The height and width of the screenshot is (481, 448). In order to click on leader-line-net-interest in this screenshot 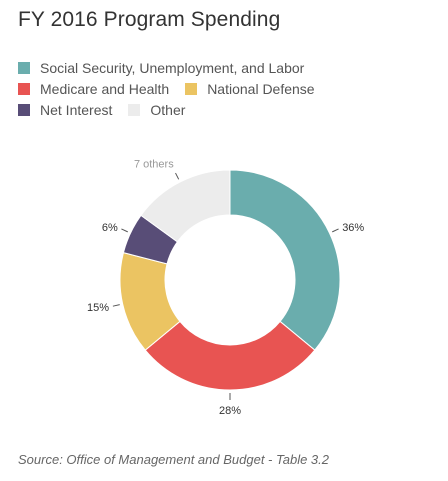, I will do `click(124, 230)`.